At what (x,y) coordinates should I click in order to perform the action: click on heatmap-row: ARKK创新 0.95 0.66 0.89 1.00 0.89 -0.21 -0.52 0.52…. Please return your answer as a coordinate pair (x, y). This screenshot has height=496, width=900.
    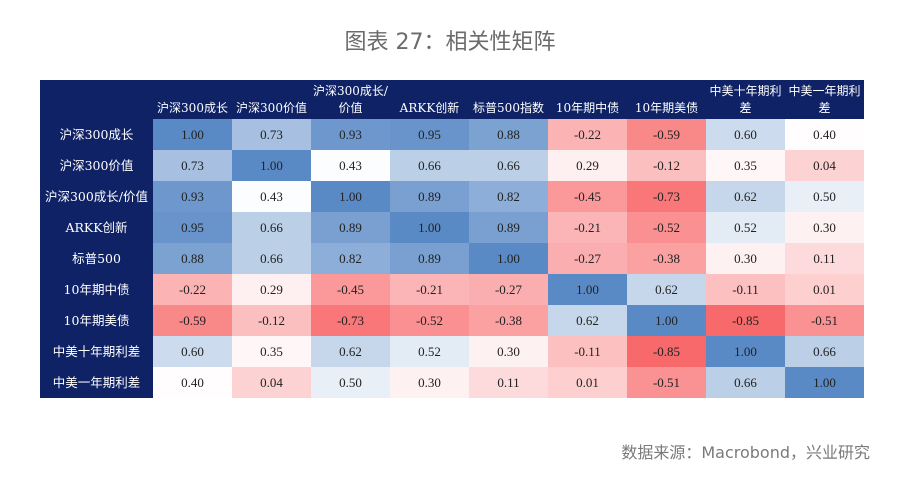
    Looking at the image, I should click on (452, 227).